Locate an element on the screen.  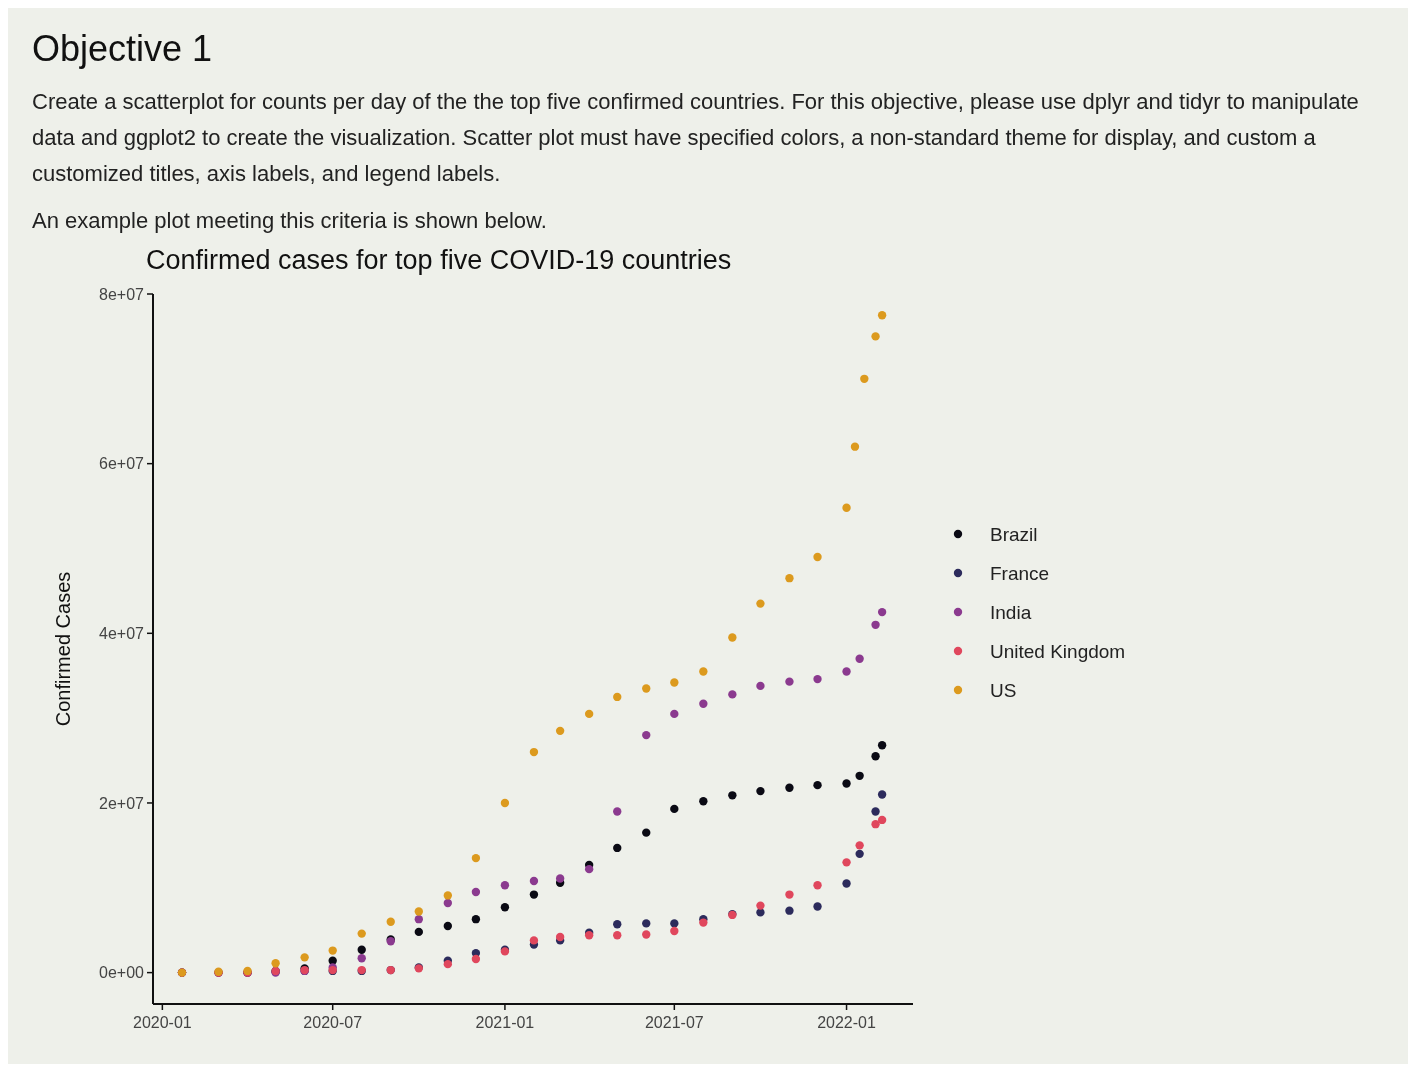
x-tick-label: 2021-07 is located at coordinates (674, 1022).